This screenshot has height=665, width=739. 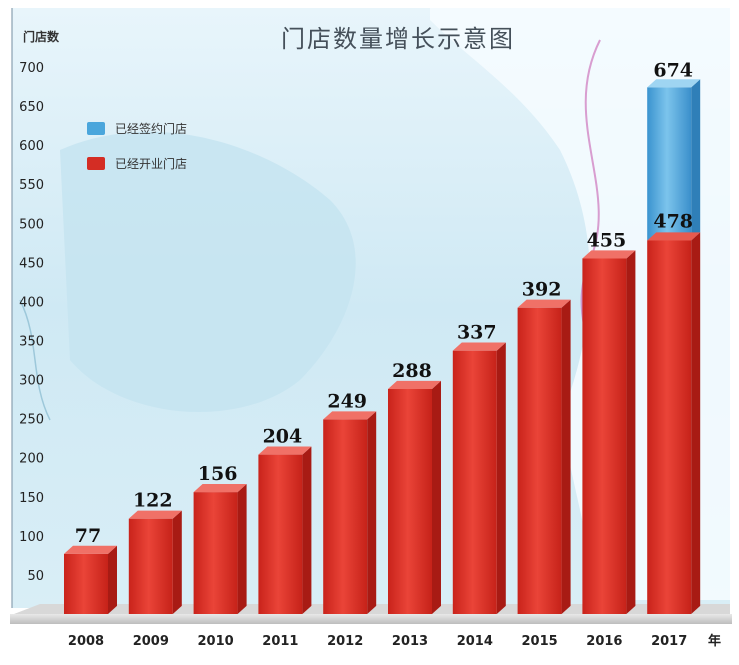 What do you see at coordinates (674, 83) in the screenshot?
I see `bar-signed-2017-top` at bounding box center [674, 83].